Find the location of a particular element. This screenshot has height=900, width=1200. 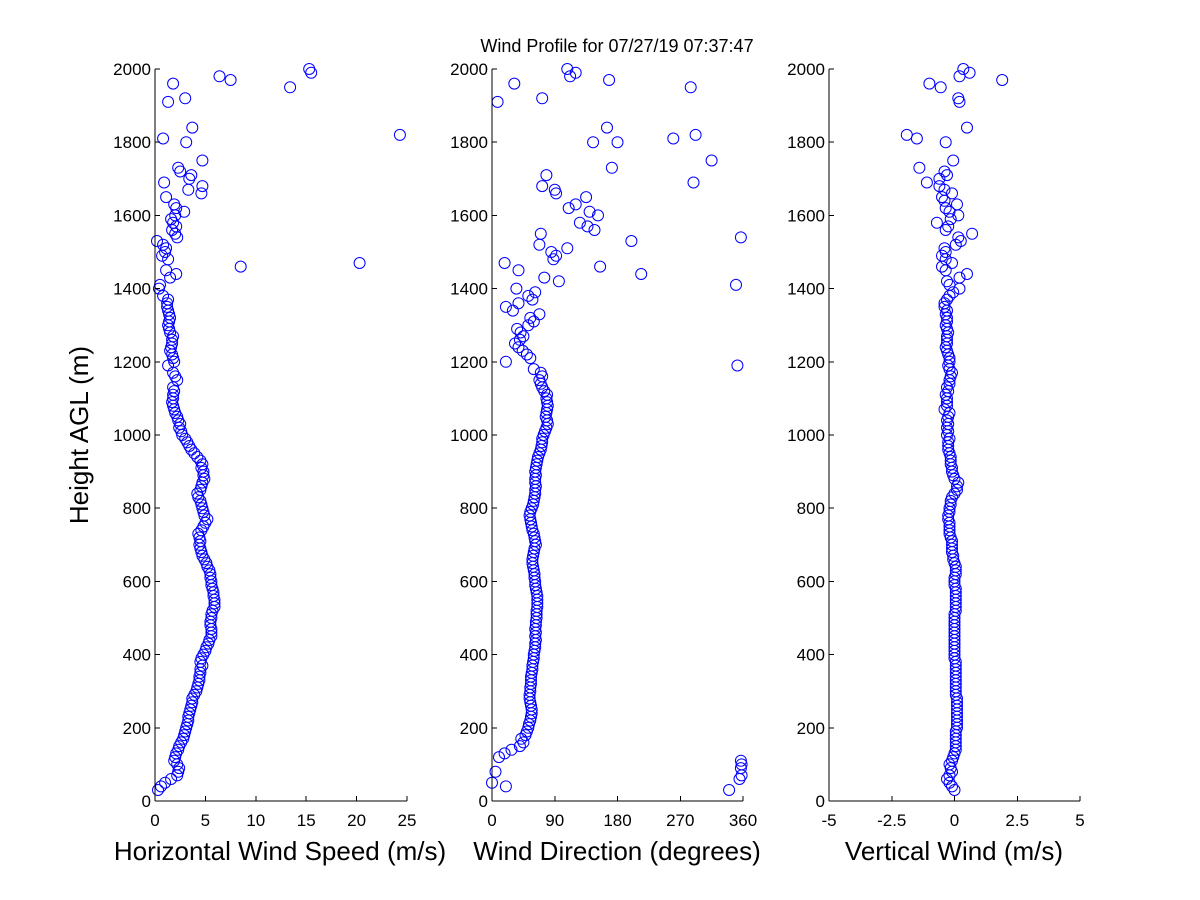

vertical-xtick-label: 2.5 is located at coordinates (1017, 820).